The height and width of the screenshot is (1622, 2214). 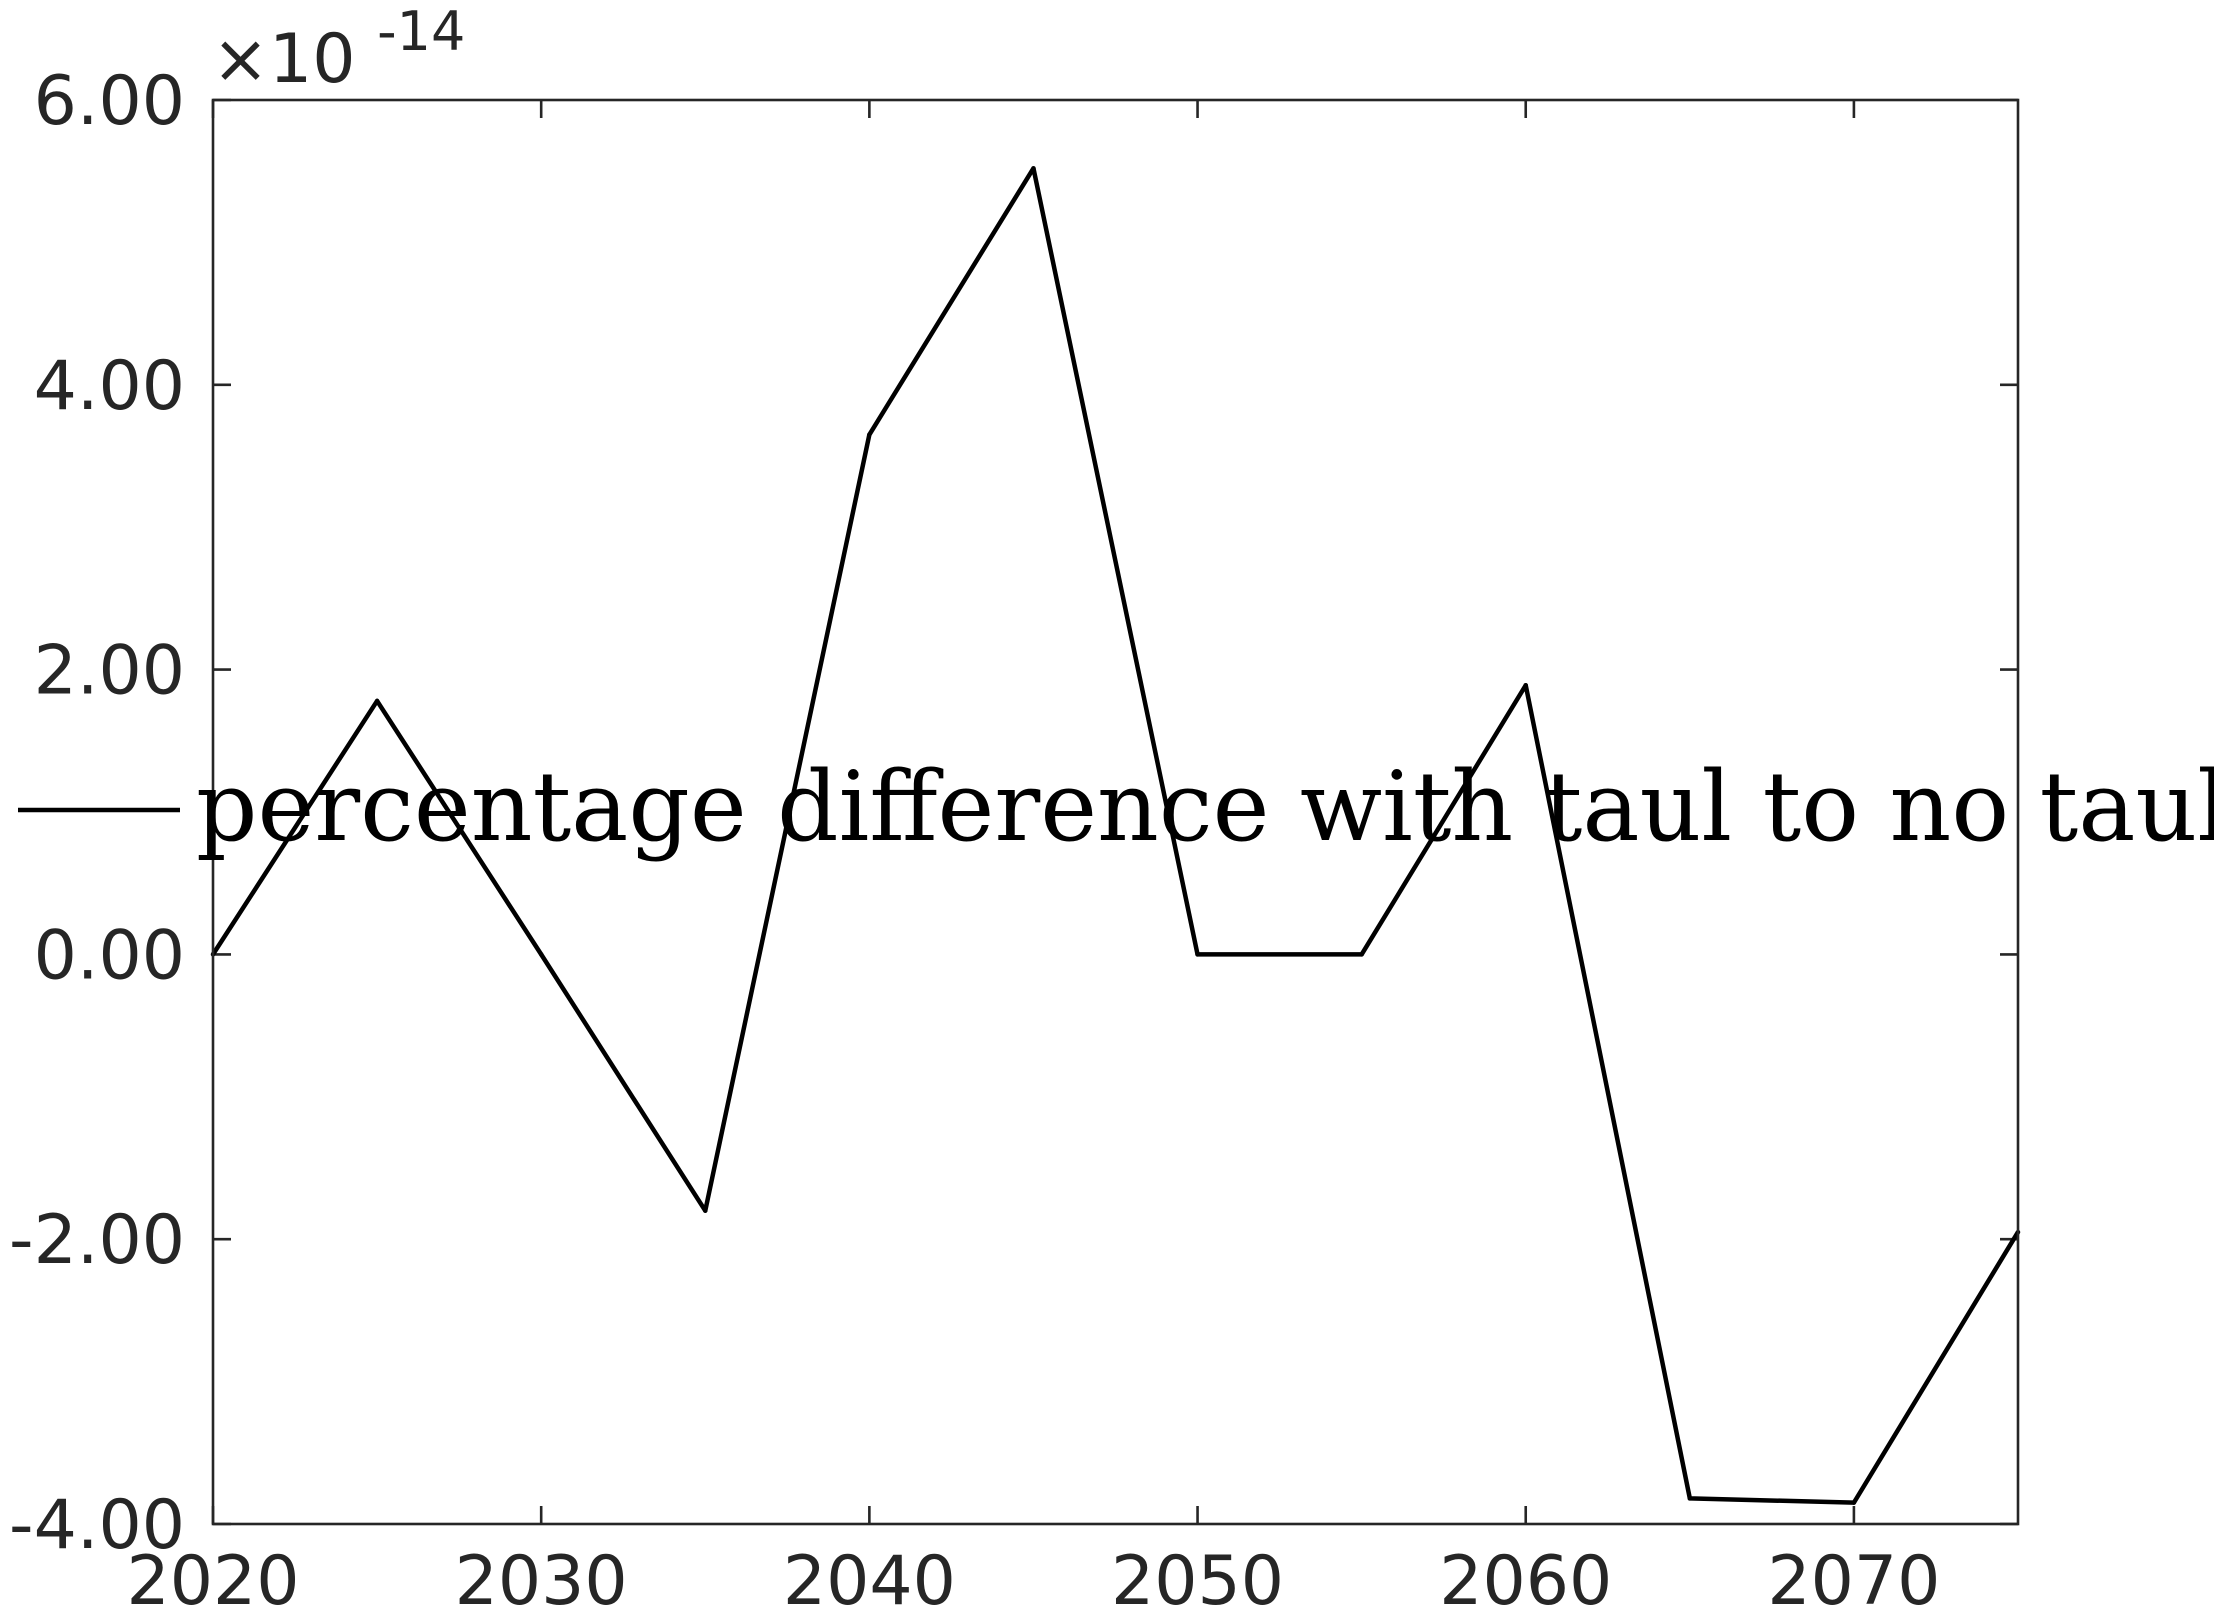 I want to click on svg-text: ×10 -14, so click(x=338, y=49).